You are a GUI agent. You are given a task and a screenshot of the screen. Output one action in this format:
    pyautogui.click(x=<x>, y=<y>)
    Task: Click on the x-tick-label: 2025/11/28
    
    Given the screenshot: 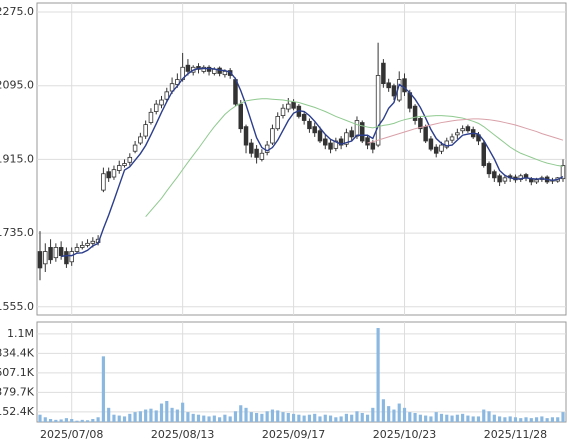 What is the action you would take?
    pyautogui.click(x=515, y=434)
    